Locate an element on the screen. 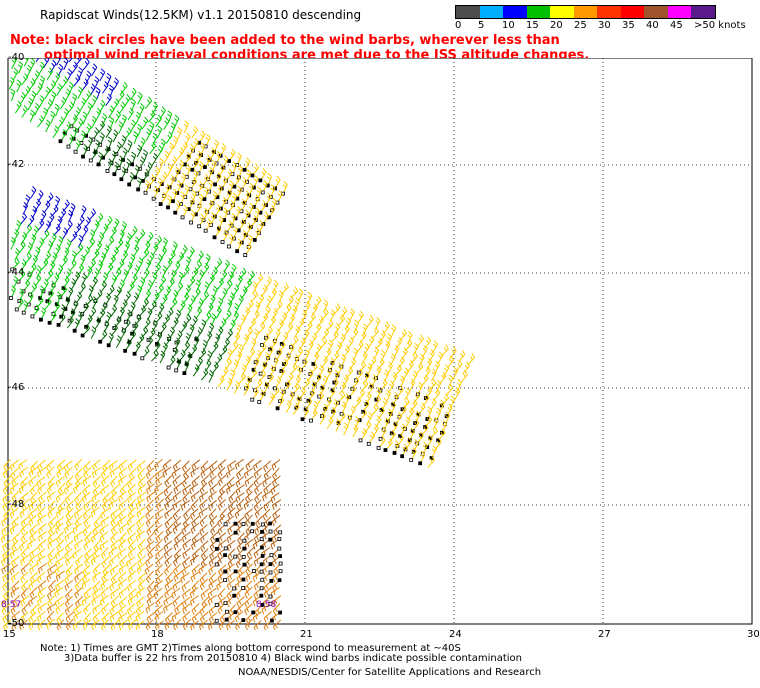  wind-speed-colorbar is located at coordinates (585, 12).